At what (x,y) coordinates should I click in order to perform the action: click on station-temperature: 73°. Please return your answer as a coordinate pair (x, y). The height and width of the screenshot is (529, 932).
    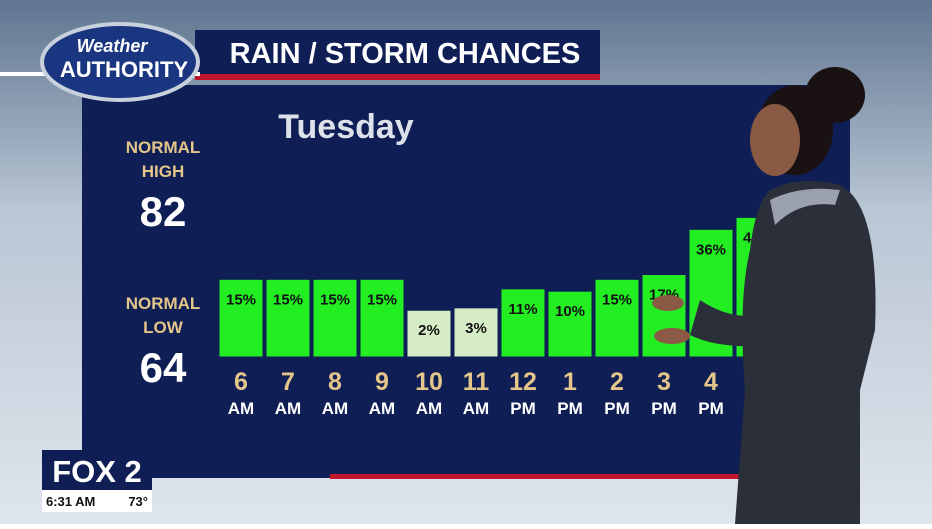
    Looking at the image, I should click on (138, 501).